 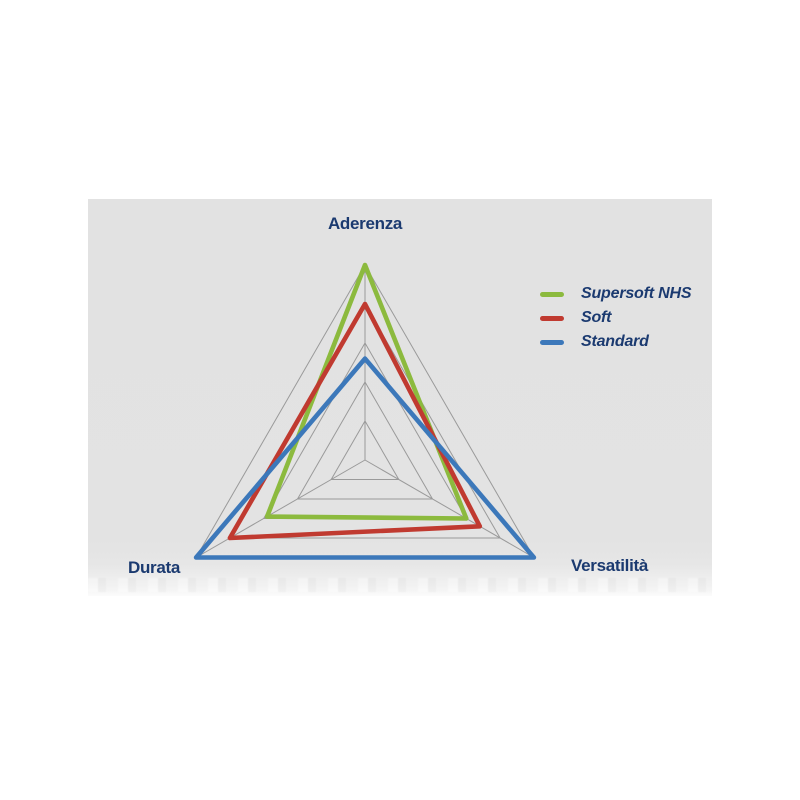 I want to click on series-soft, so click(x=355, y=421).